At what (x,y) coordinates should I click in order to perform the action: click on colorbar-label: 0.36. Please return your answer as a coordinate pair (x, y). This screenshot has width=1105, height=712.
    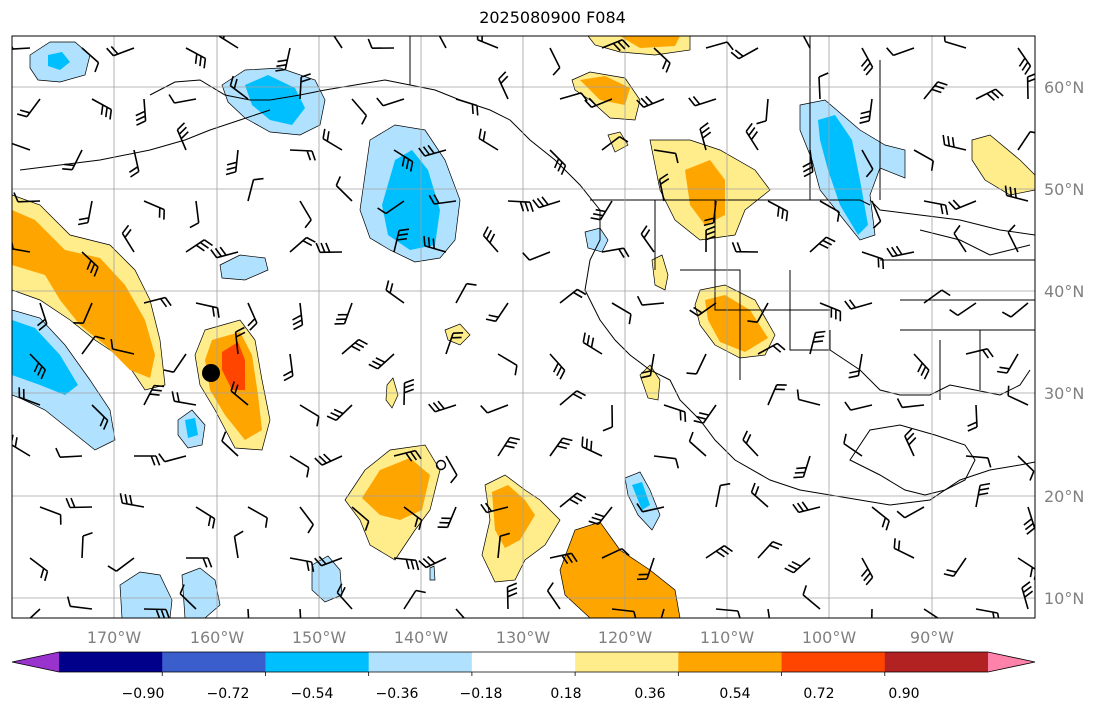
    Looking at the image, I should click on (649, 694).